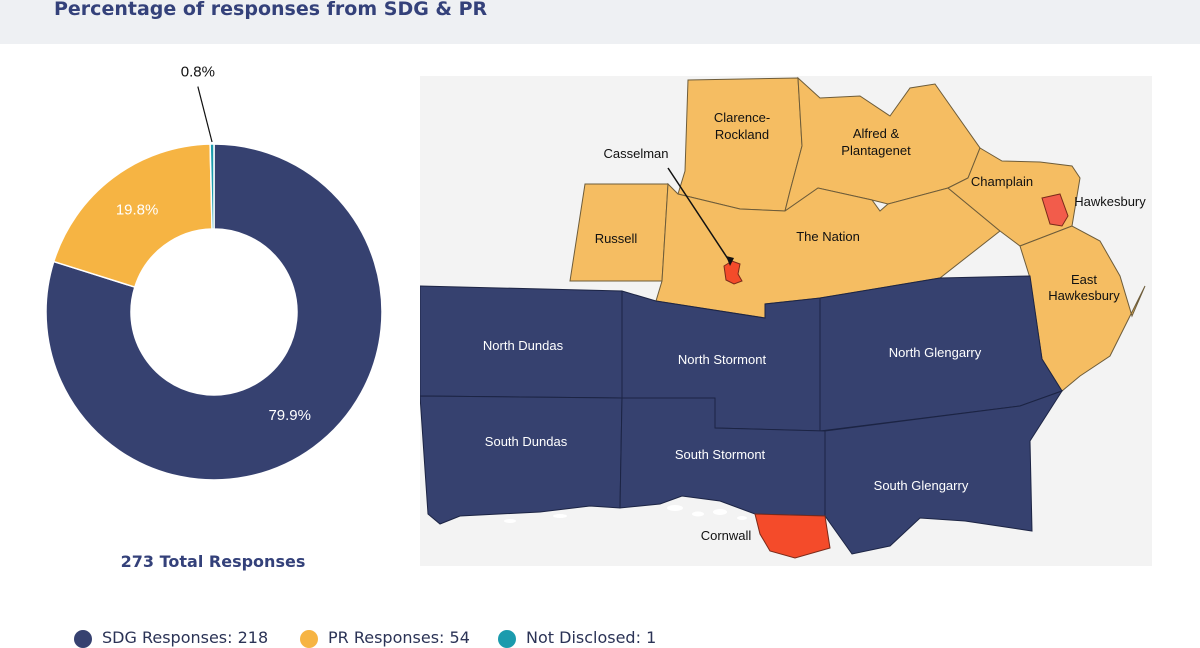 The height and width of the screenshot is (648, 1200). Describe the element at coordinates (733, 272) in the screenshot. I see `region-casselman` at that location.